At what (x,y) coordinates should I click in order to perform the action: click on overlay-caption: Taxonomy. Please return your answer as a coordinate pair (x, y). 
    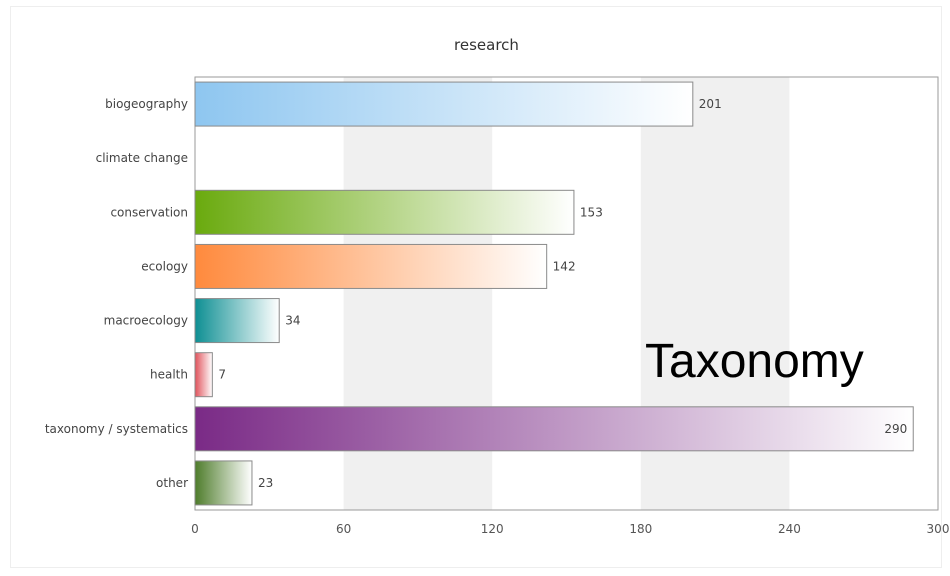
    Looking at the image, I should click on (754, 361).